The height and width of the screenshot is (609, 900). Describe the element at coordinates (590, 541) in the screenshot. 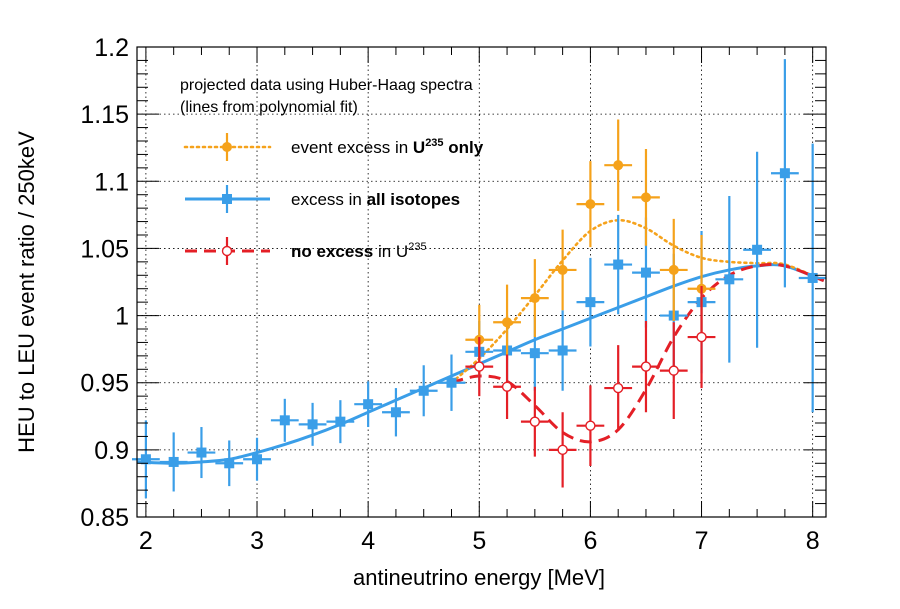

I see `x-tick-label: 6` at that location.